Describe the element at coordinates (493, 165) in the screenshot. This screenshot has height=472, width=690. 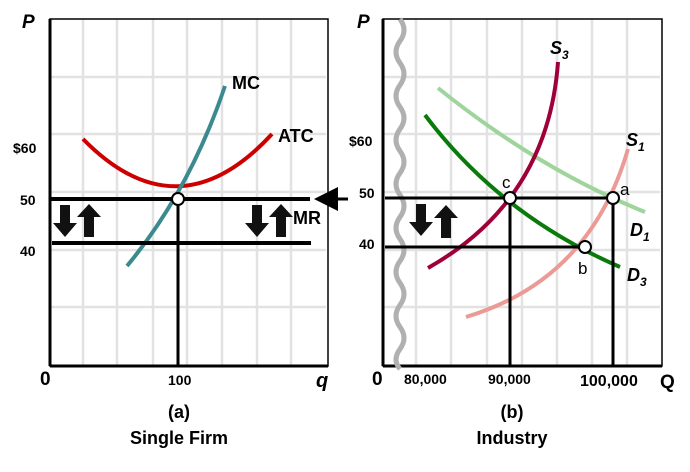
I see `s3-curve` at that location.